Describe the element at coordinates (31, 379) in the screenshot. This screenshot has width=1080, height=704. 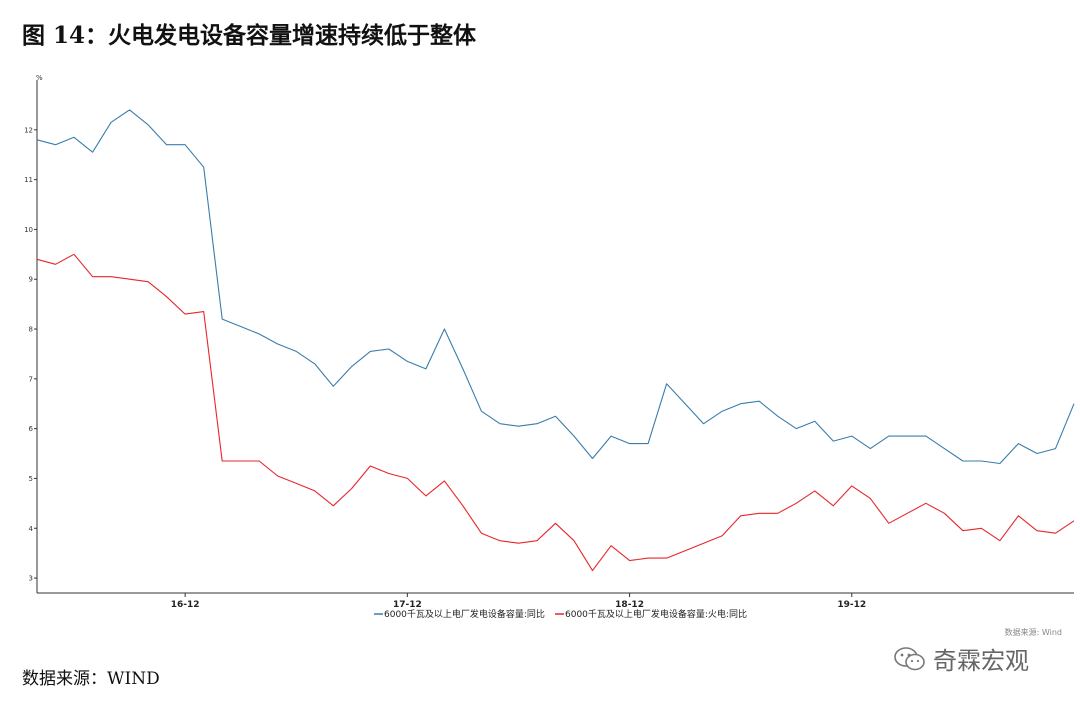
I see `y-tick-label: 7` at that location.